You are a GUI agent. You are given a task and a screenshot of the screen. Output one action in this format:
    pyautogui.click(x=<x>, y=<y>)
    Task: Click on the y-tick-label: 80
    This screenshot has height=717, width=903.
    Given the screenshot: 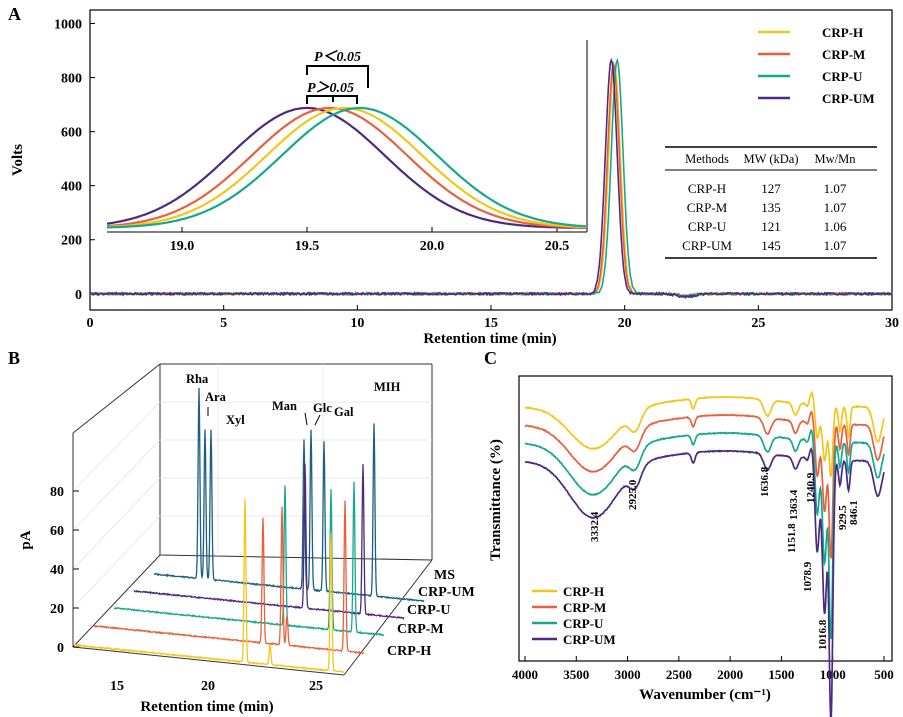 What is the action you would take?
    pyautogui.click(x=57, y=492)
    